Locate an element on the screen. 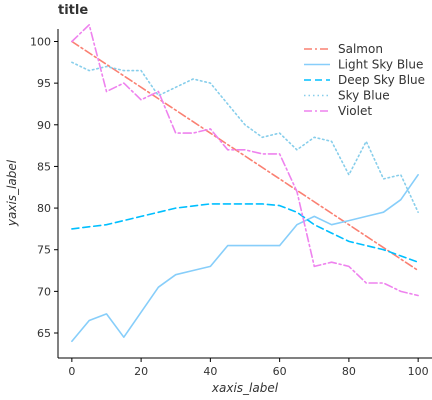  x-tick-label: 40 is located at coordinates (210, 371).